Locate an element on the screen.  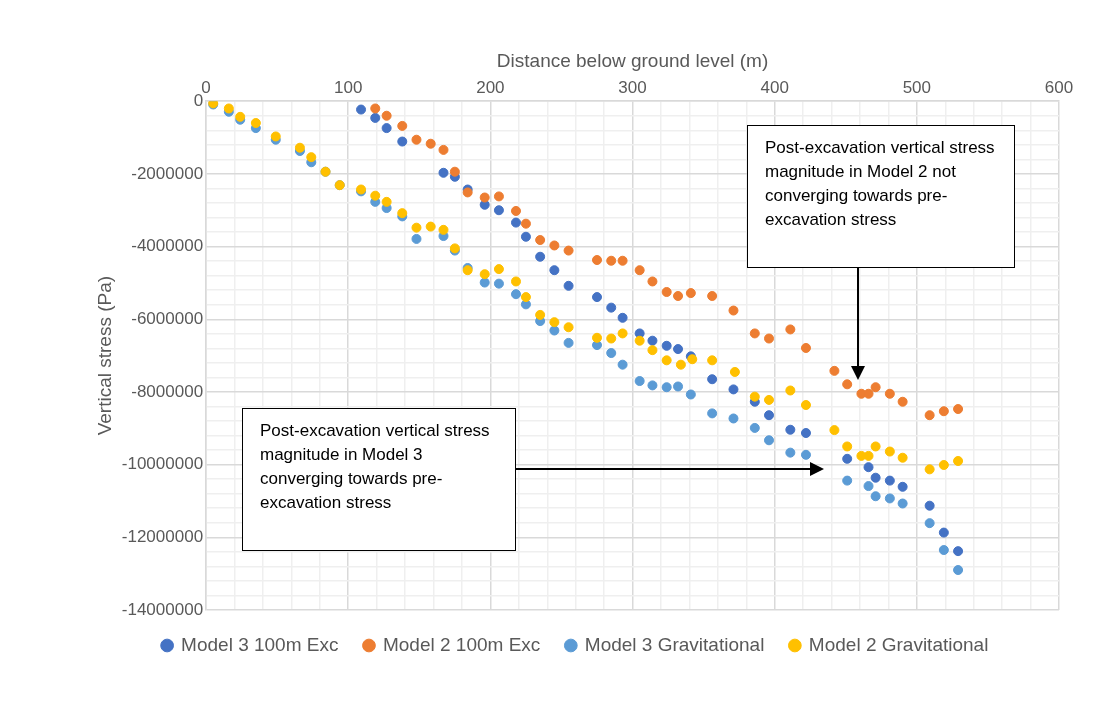
x-tick-label: 500 is located at coordinates (917, 87).